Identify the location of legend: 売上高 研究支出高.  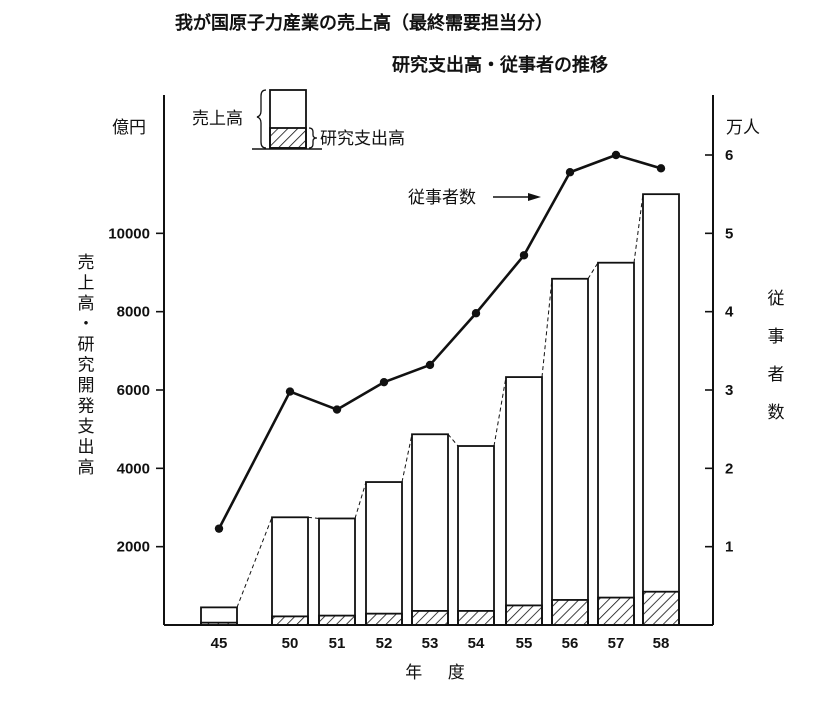
(298, 119).